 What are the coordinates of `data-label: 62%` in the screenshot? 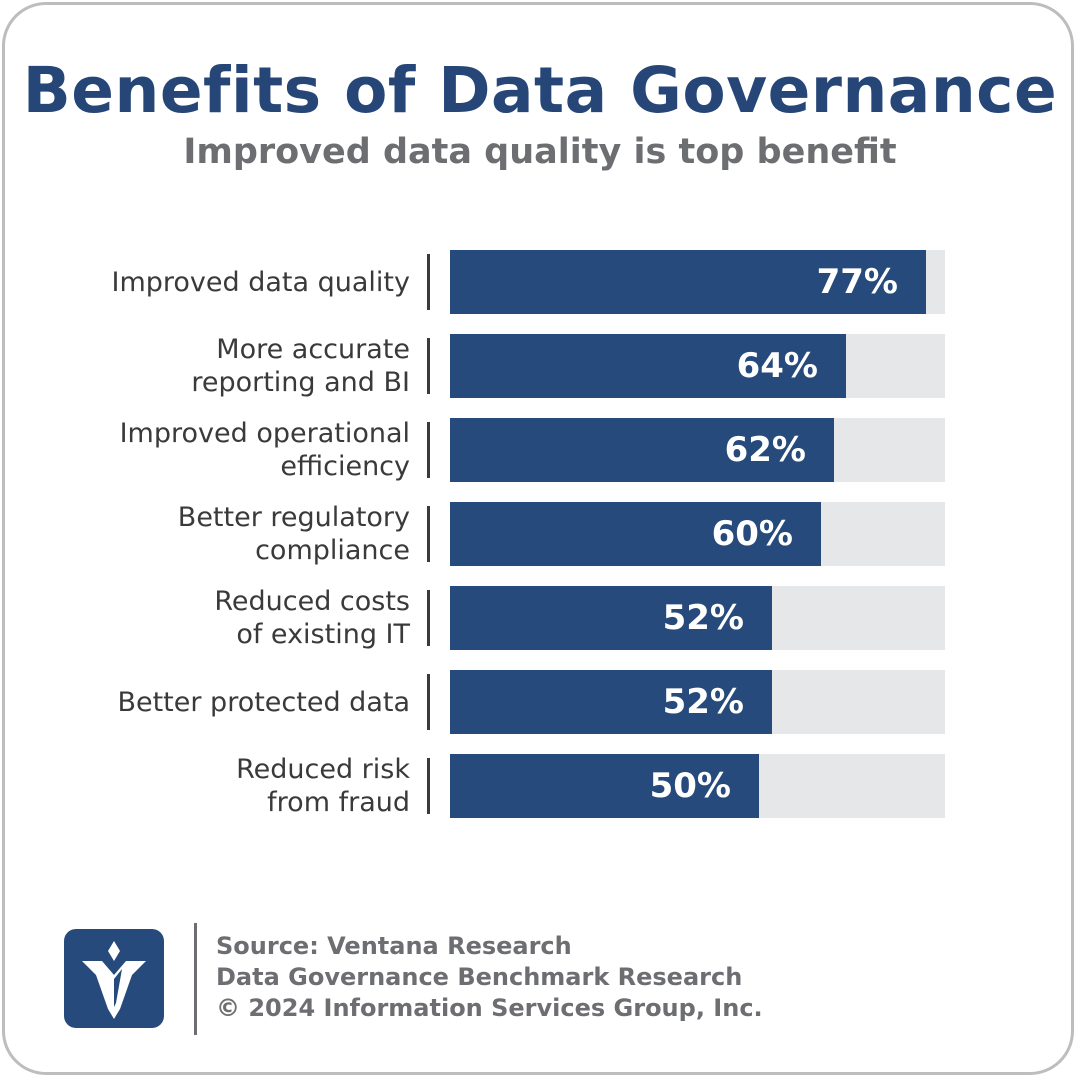 It's located at (765, 450).